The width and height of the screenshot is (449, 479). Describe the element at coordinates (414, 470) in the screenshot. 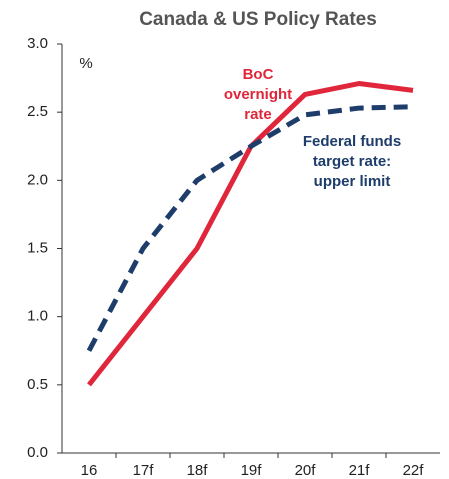

I see `x-tick-label: 22f` at that location.